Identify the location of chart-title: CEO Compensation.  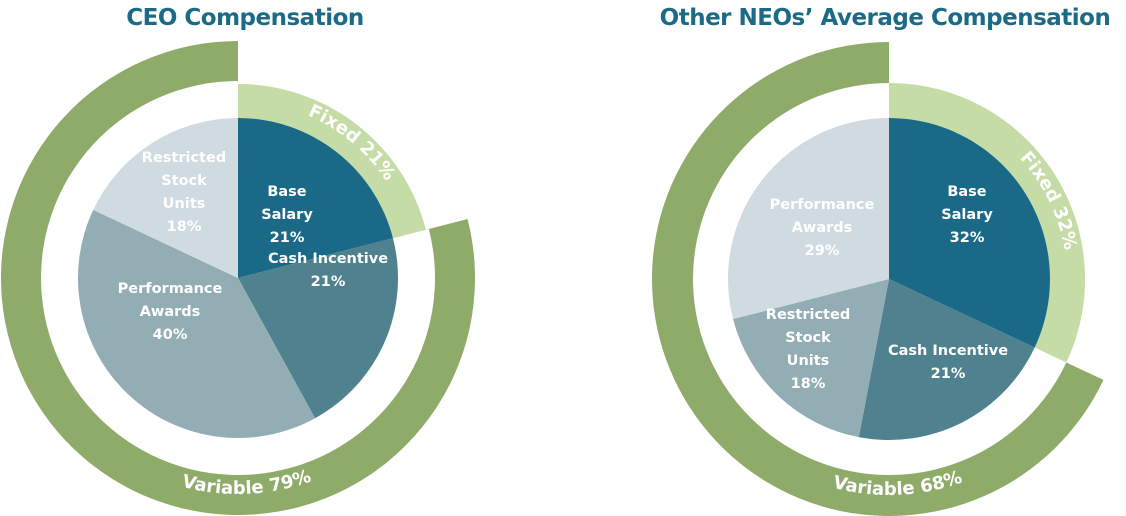
(245, 18).